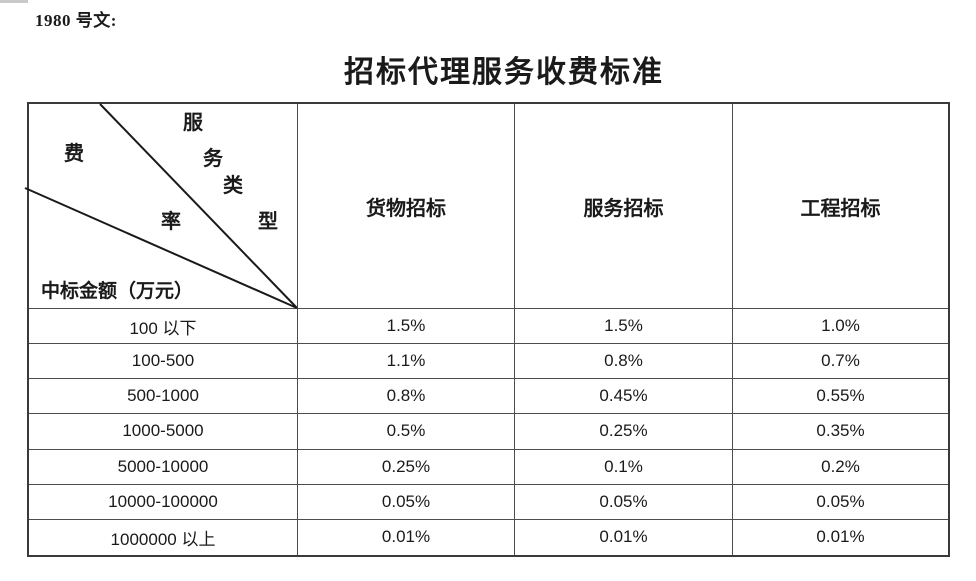 The image size is (976, 581). Describe the element at coordinates (163, 432) in the screenshot. I see `amount-range-cell: 1000-5000` at that location.